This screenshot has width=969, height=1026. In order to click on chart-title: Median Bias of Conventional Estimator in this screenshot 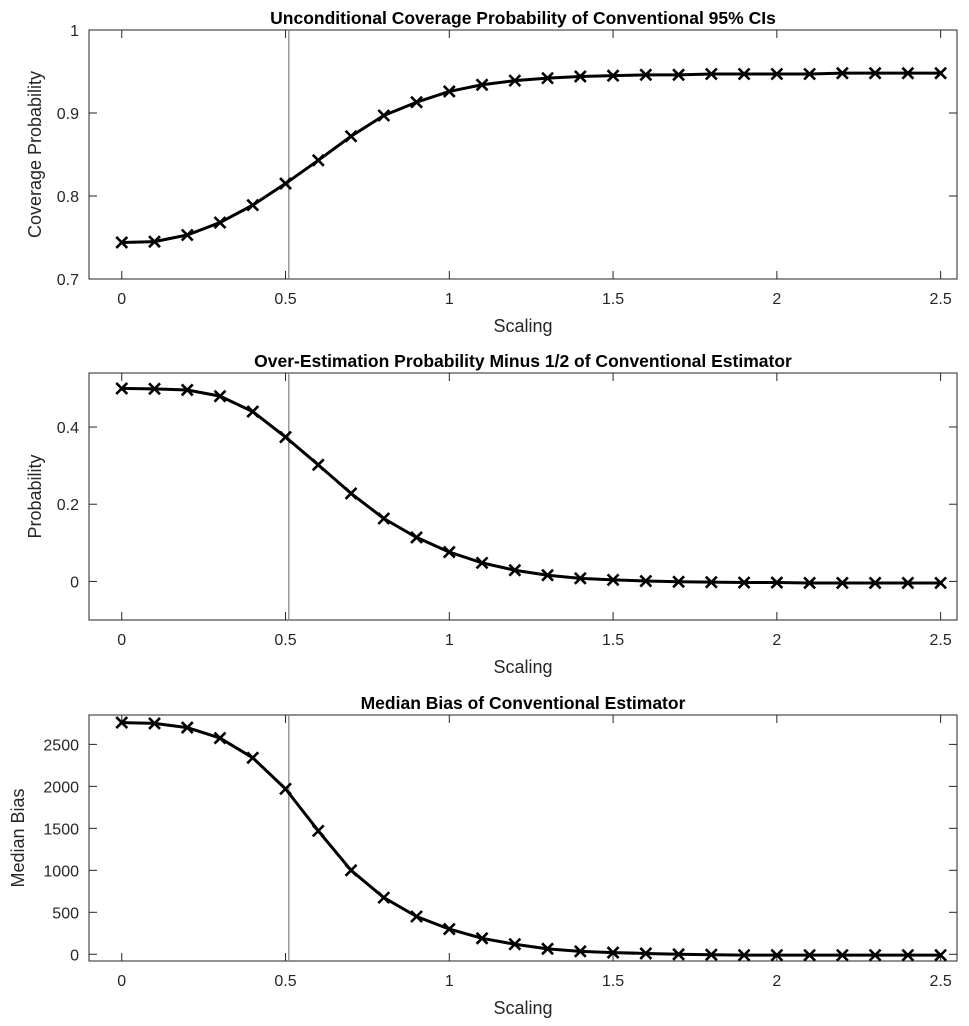, I will do `click(523, 703)`.